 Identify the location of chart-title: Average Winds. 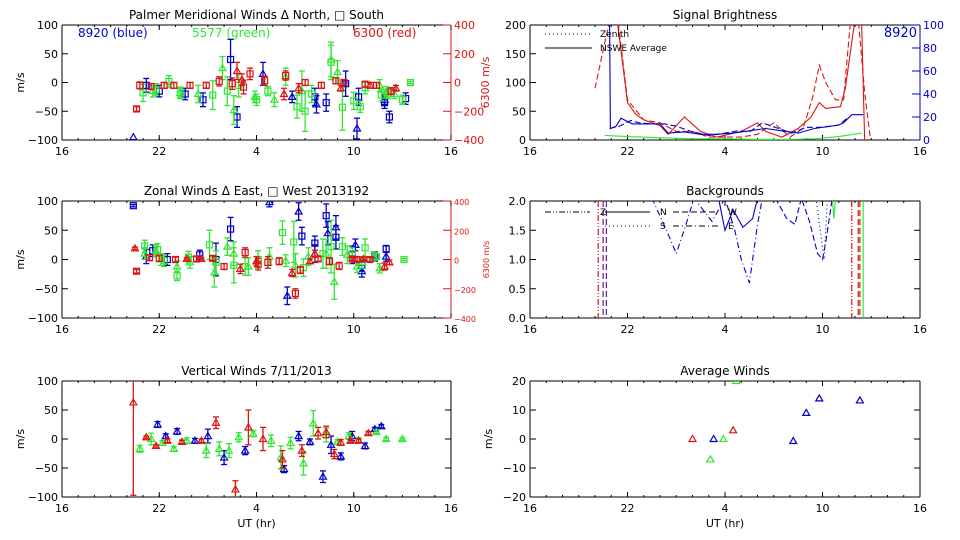
(725, 371).